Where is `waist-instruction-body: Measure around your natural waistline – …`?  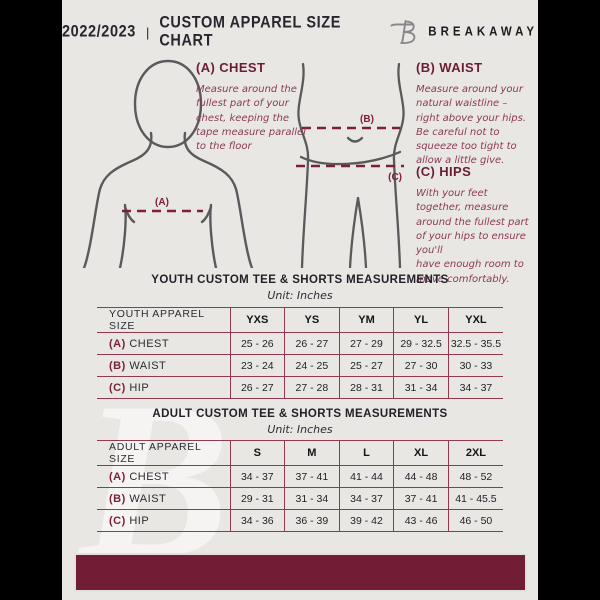 waist-instruction-body: Measure around your natural waistline – … is located at coordinates (471, 125).